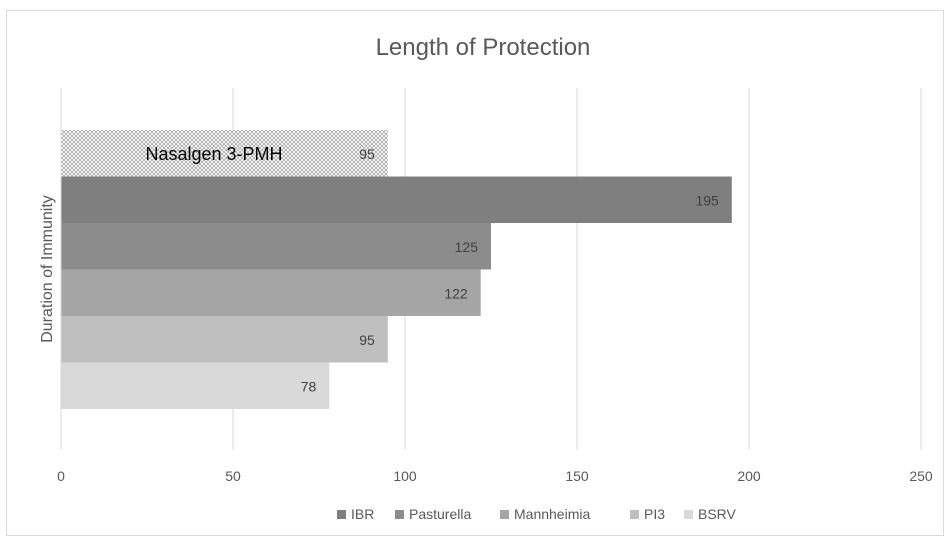  Describe the element at coordinates (467, 247) in the screenshot. I see `data-label-pasturella: 125` at that location.